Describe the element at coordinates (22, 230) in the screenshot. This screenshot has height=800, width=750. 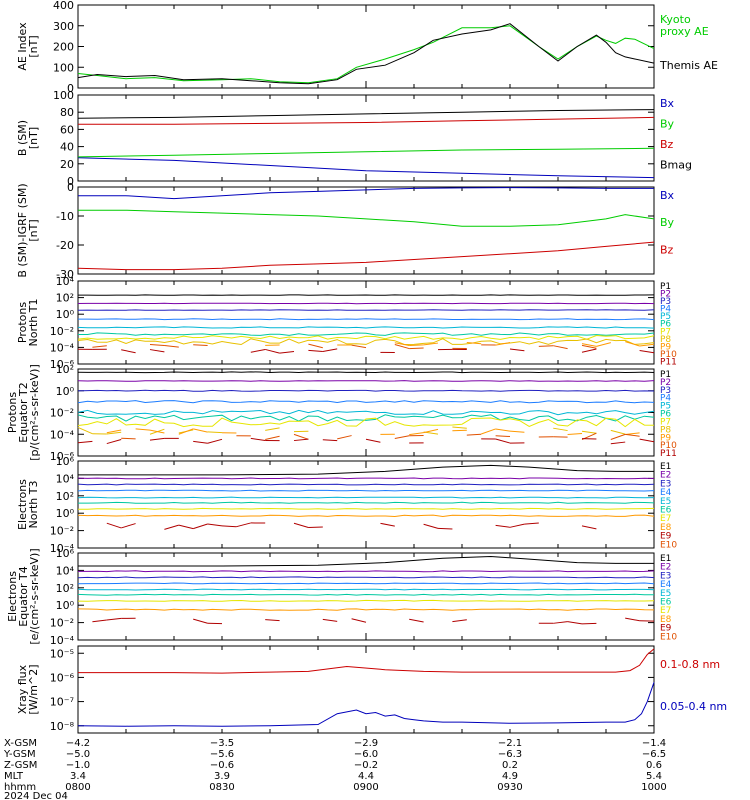
I see `y-axis-label: B (SM)-IGRF (SM)` at that location.